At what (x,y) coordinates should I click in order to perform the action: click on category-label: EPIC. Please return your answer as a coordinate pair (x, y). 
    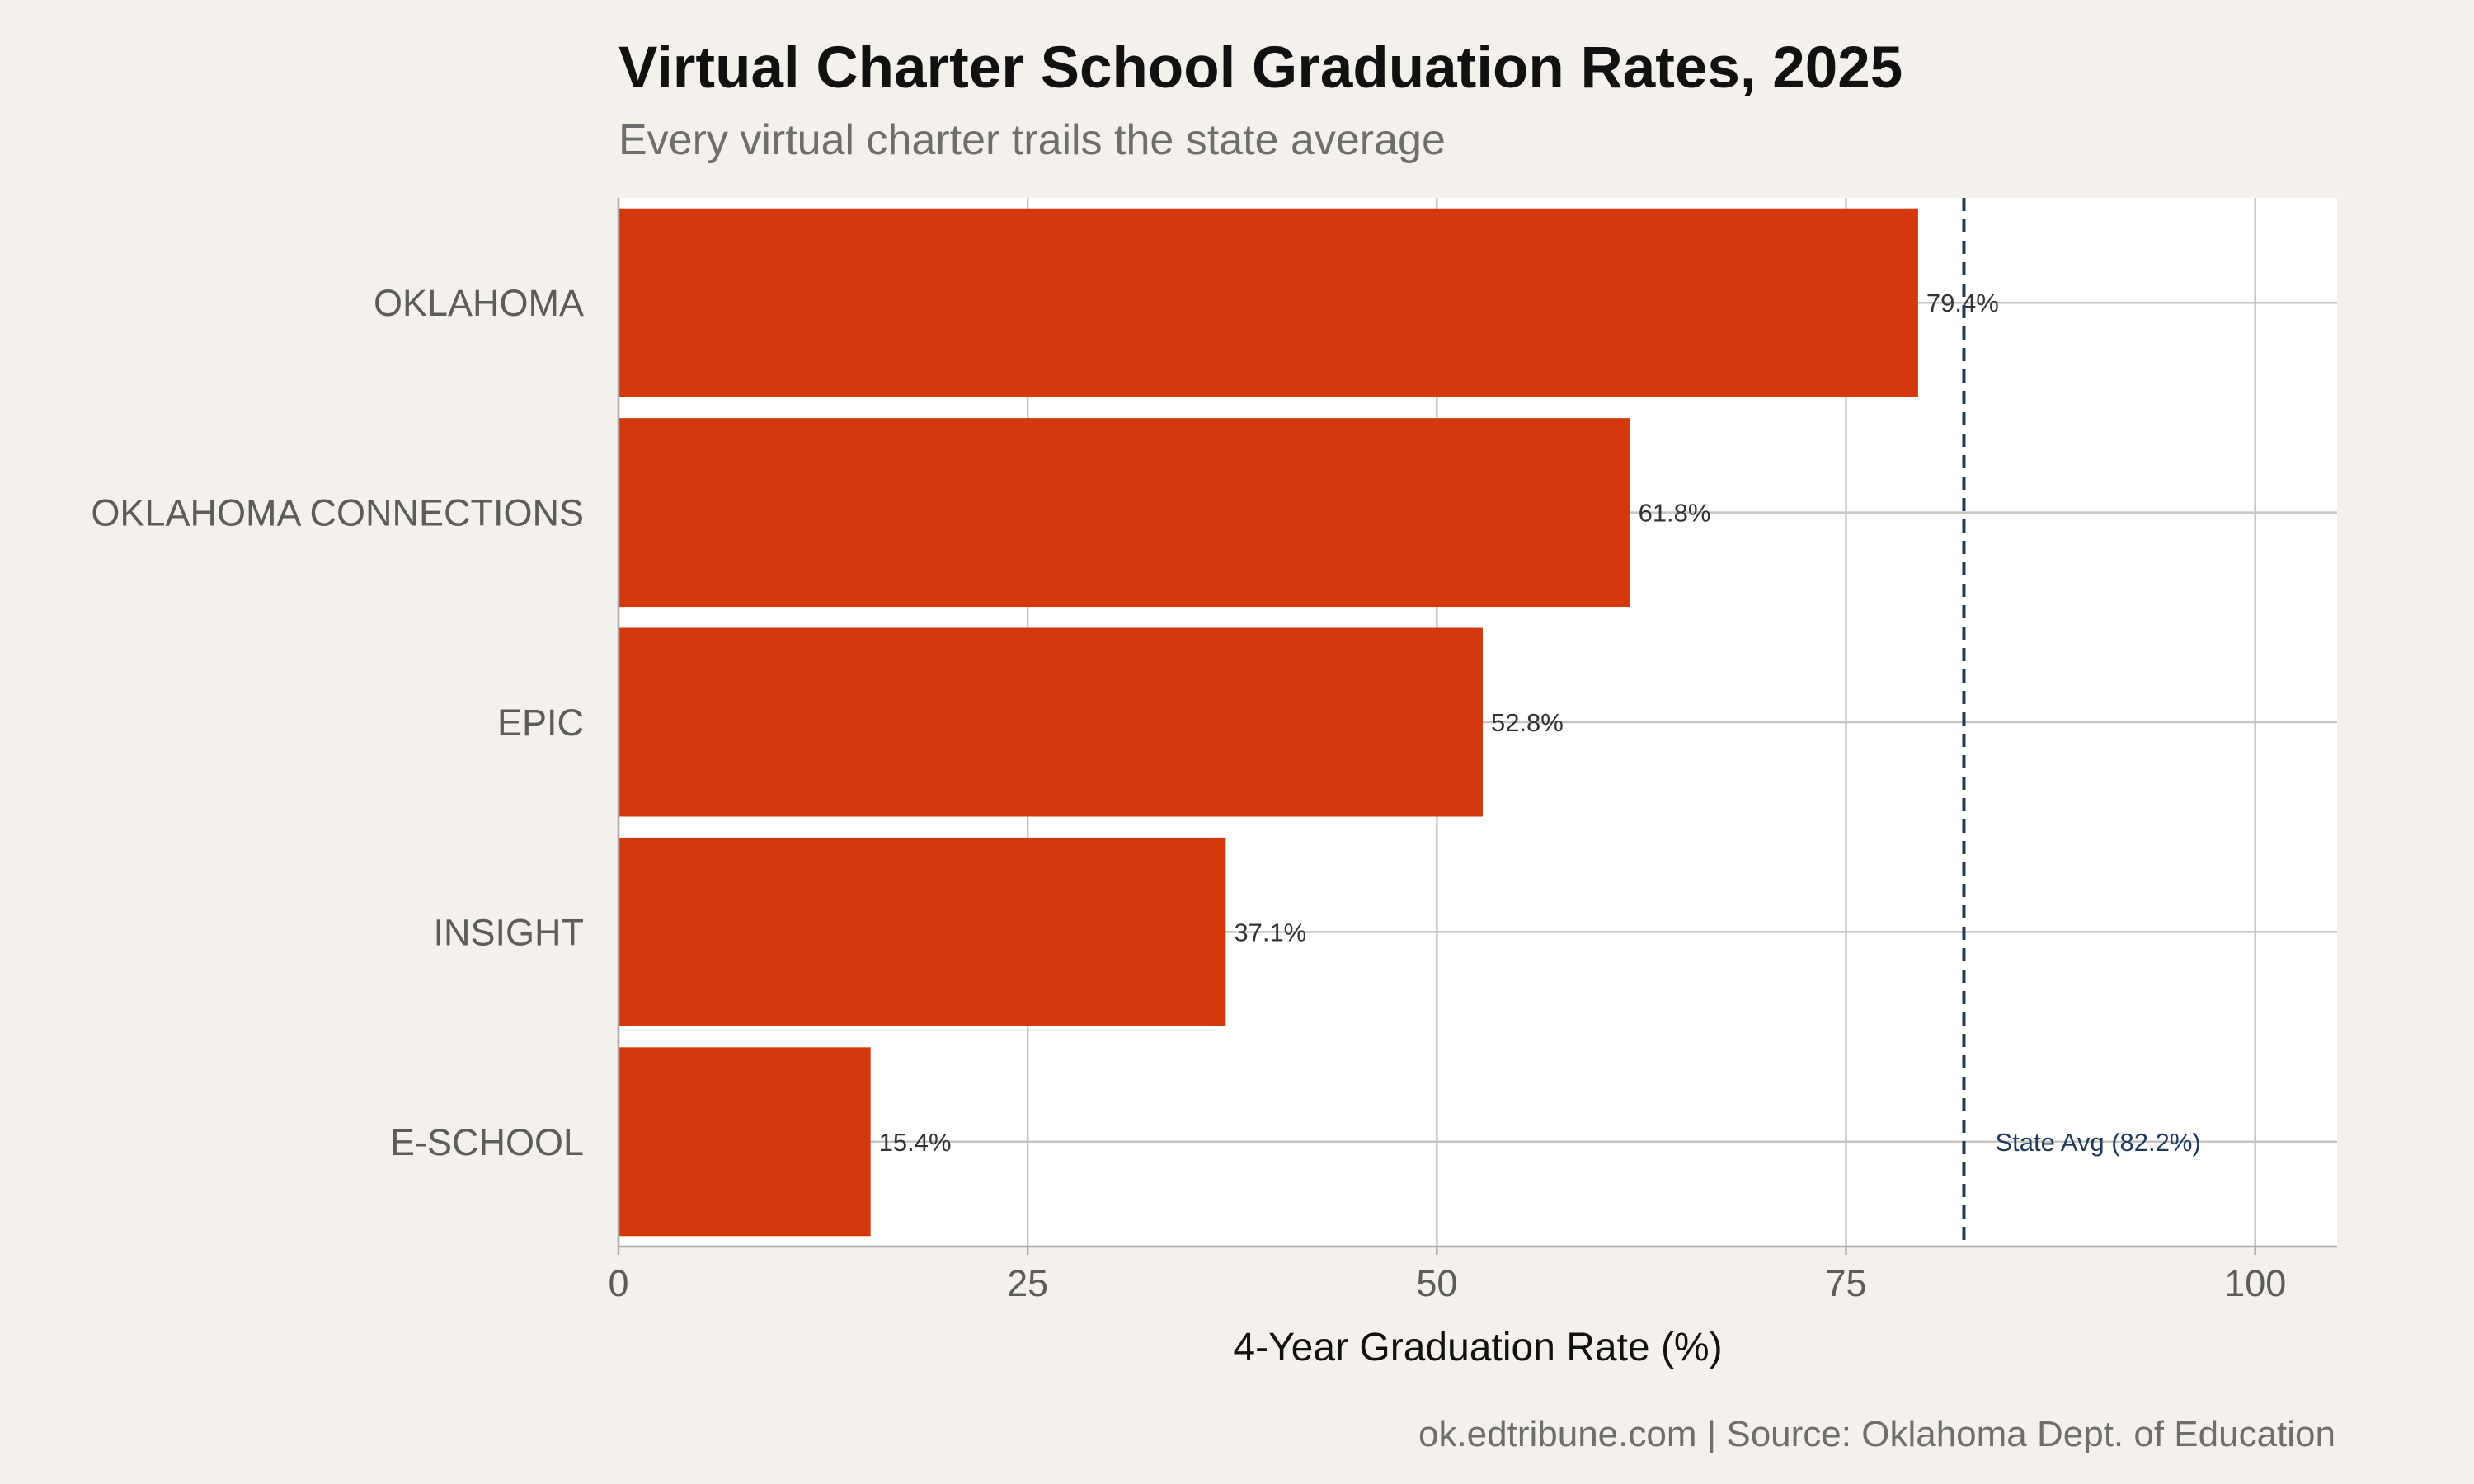
    Looking at the image, I should click on (540, 723).